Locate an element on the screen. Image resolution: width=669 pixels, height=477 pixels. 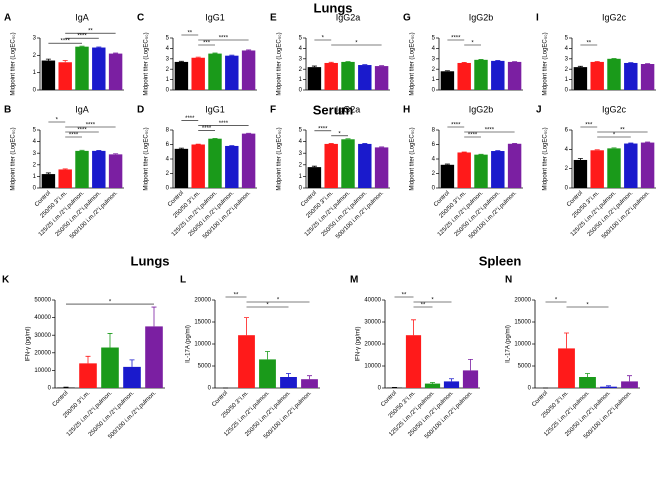
y-tick-label: 1 is located at coordinates (35, 177).